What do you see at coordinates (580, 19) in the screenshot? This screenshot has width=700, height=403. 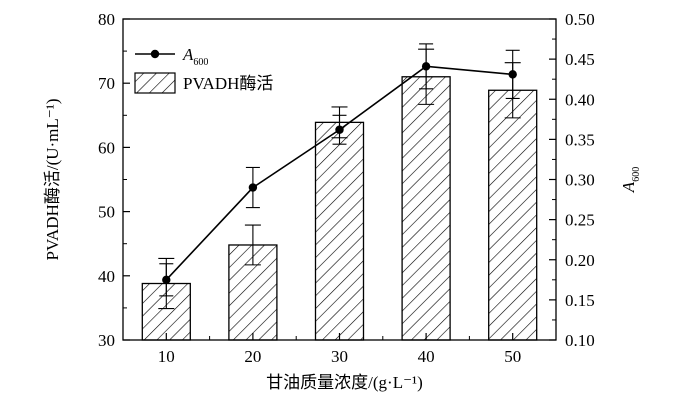 I see `y2-tick-label: 0.50` at bounding box center [580, 19].